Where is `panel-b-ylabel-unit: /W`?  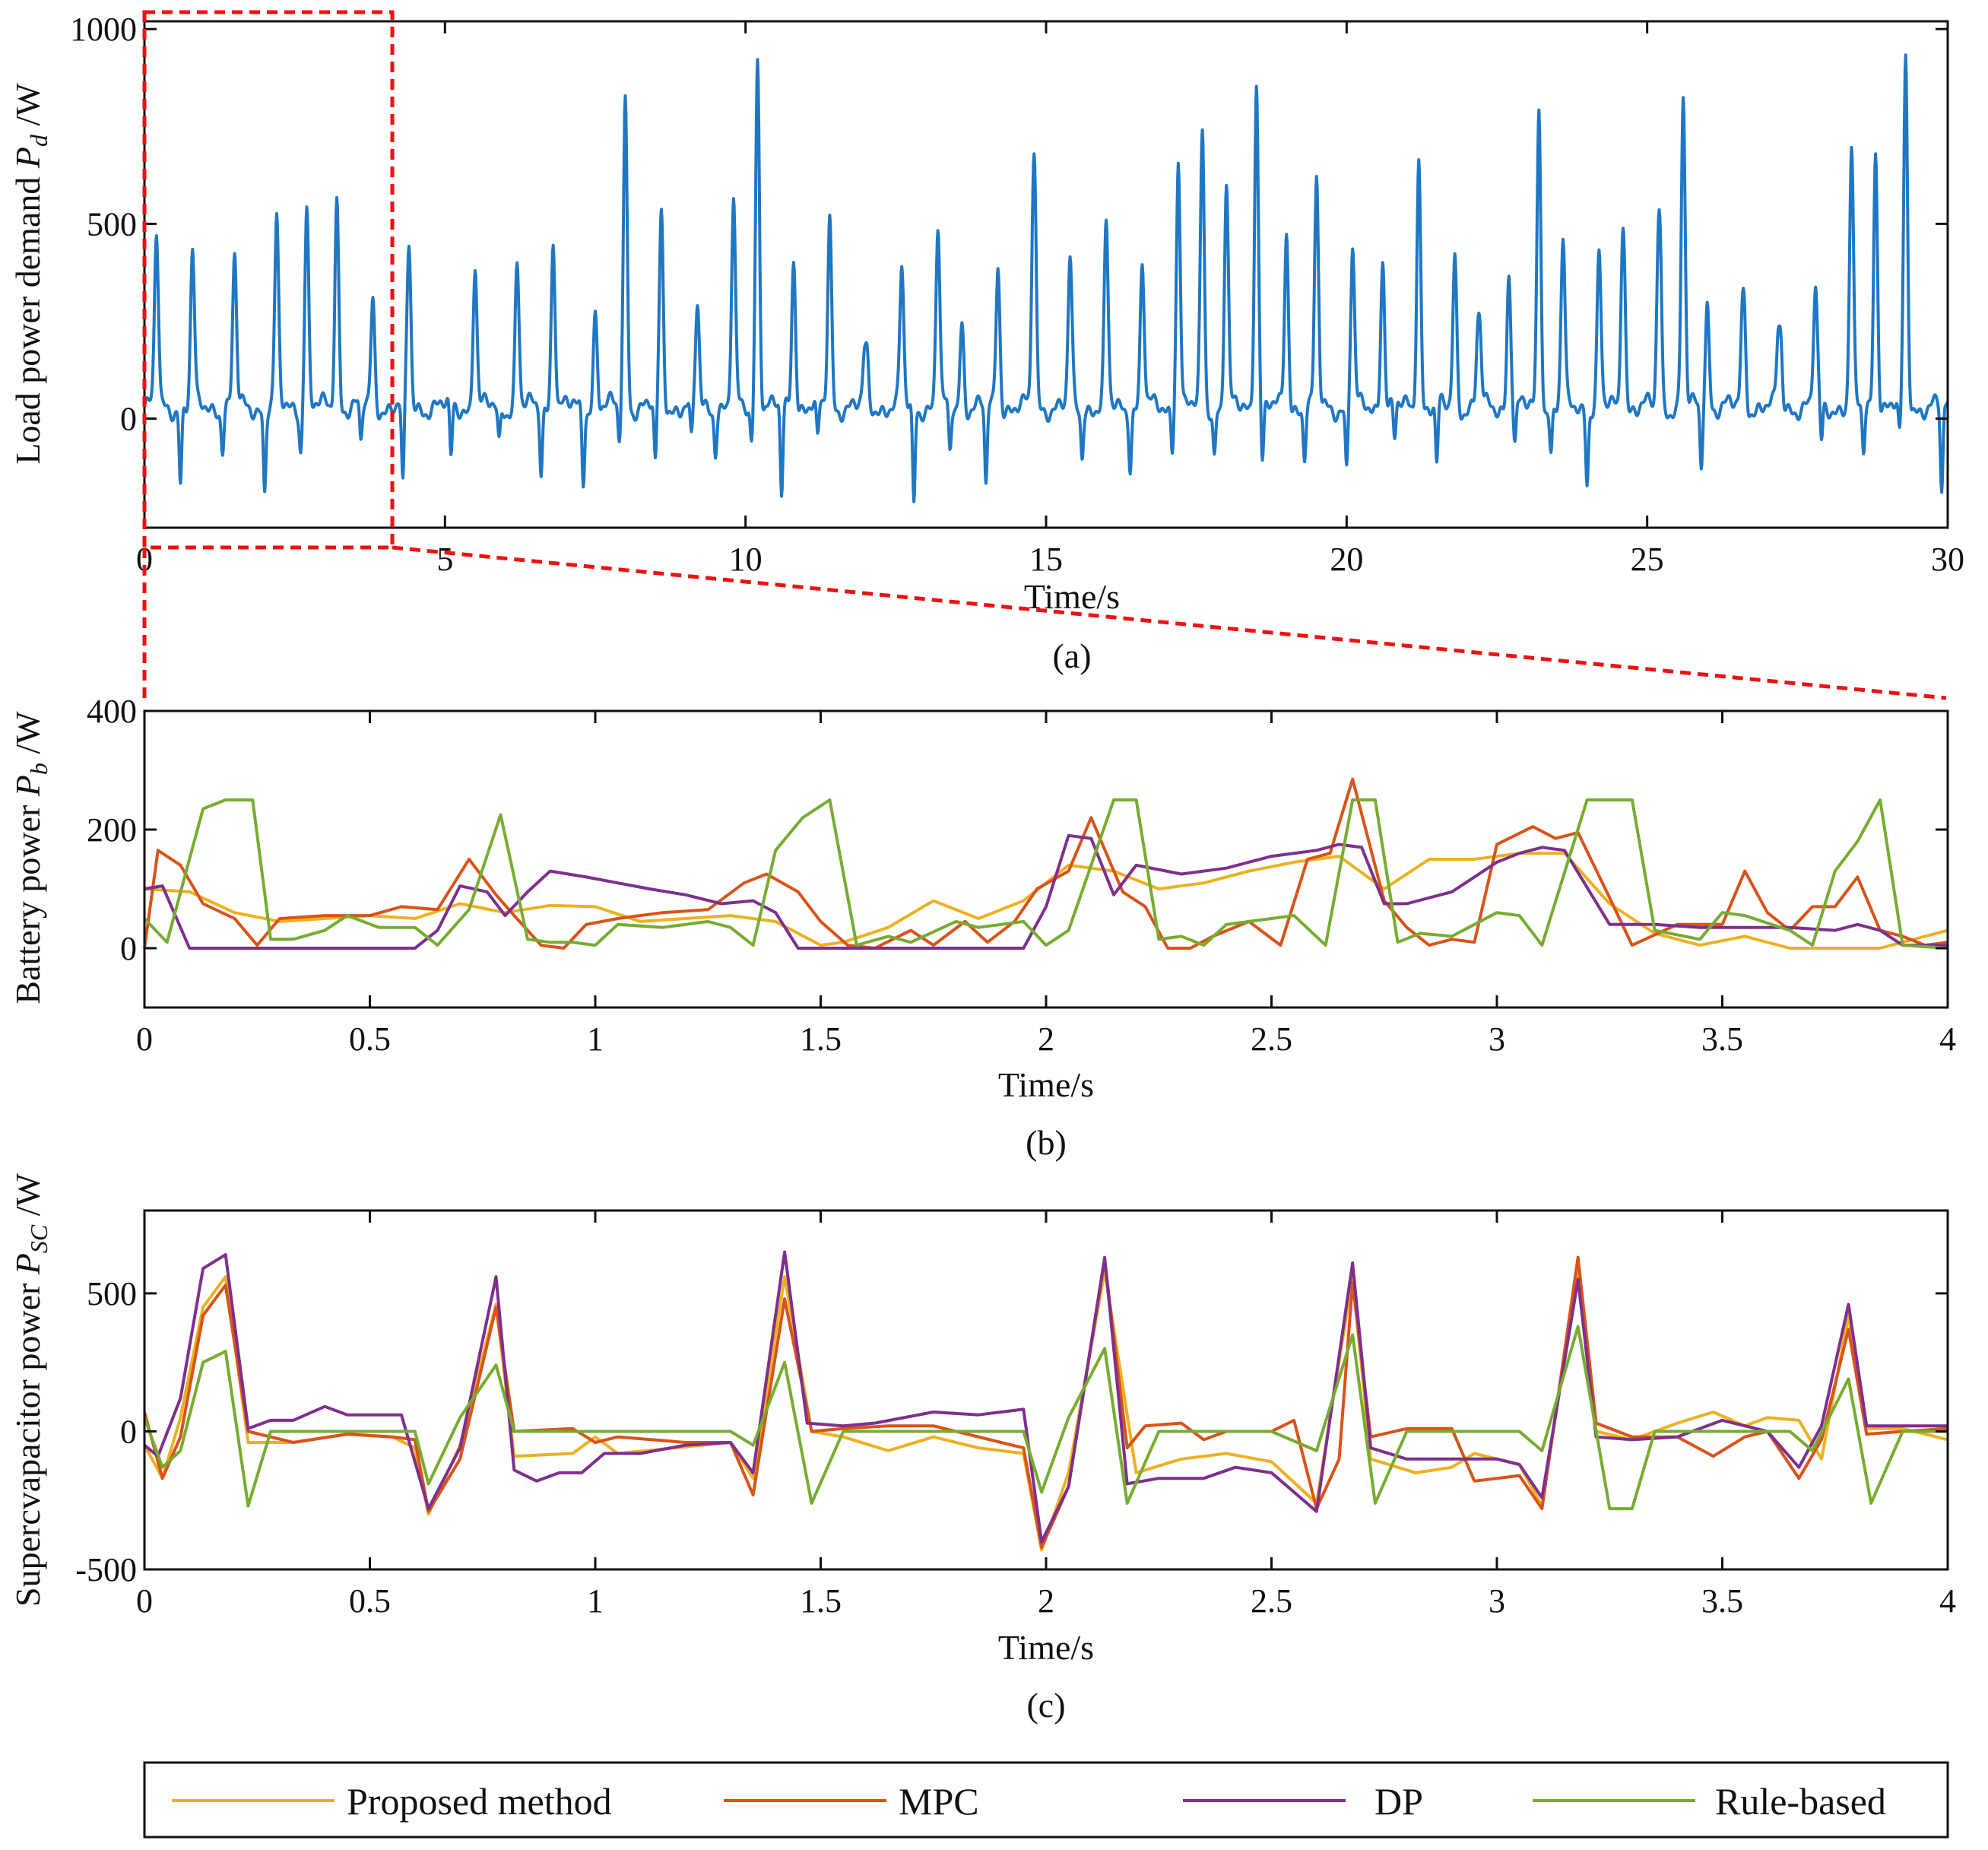 panel-b-ylabel-unit: /W is located at coordinates (27, 737).